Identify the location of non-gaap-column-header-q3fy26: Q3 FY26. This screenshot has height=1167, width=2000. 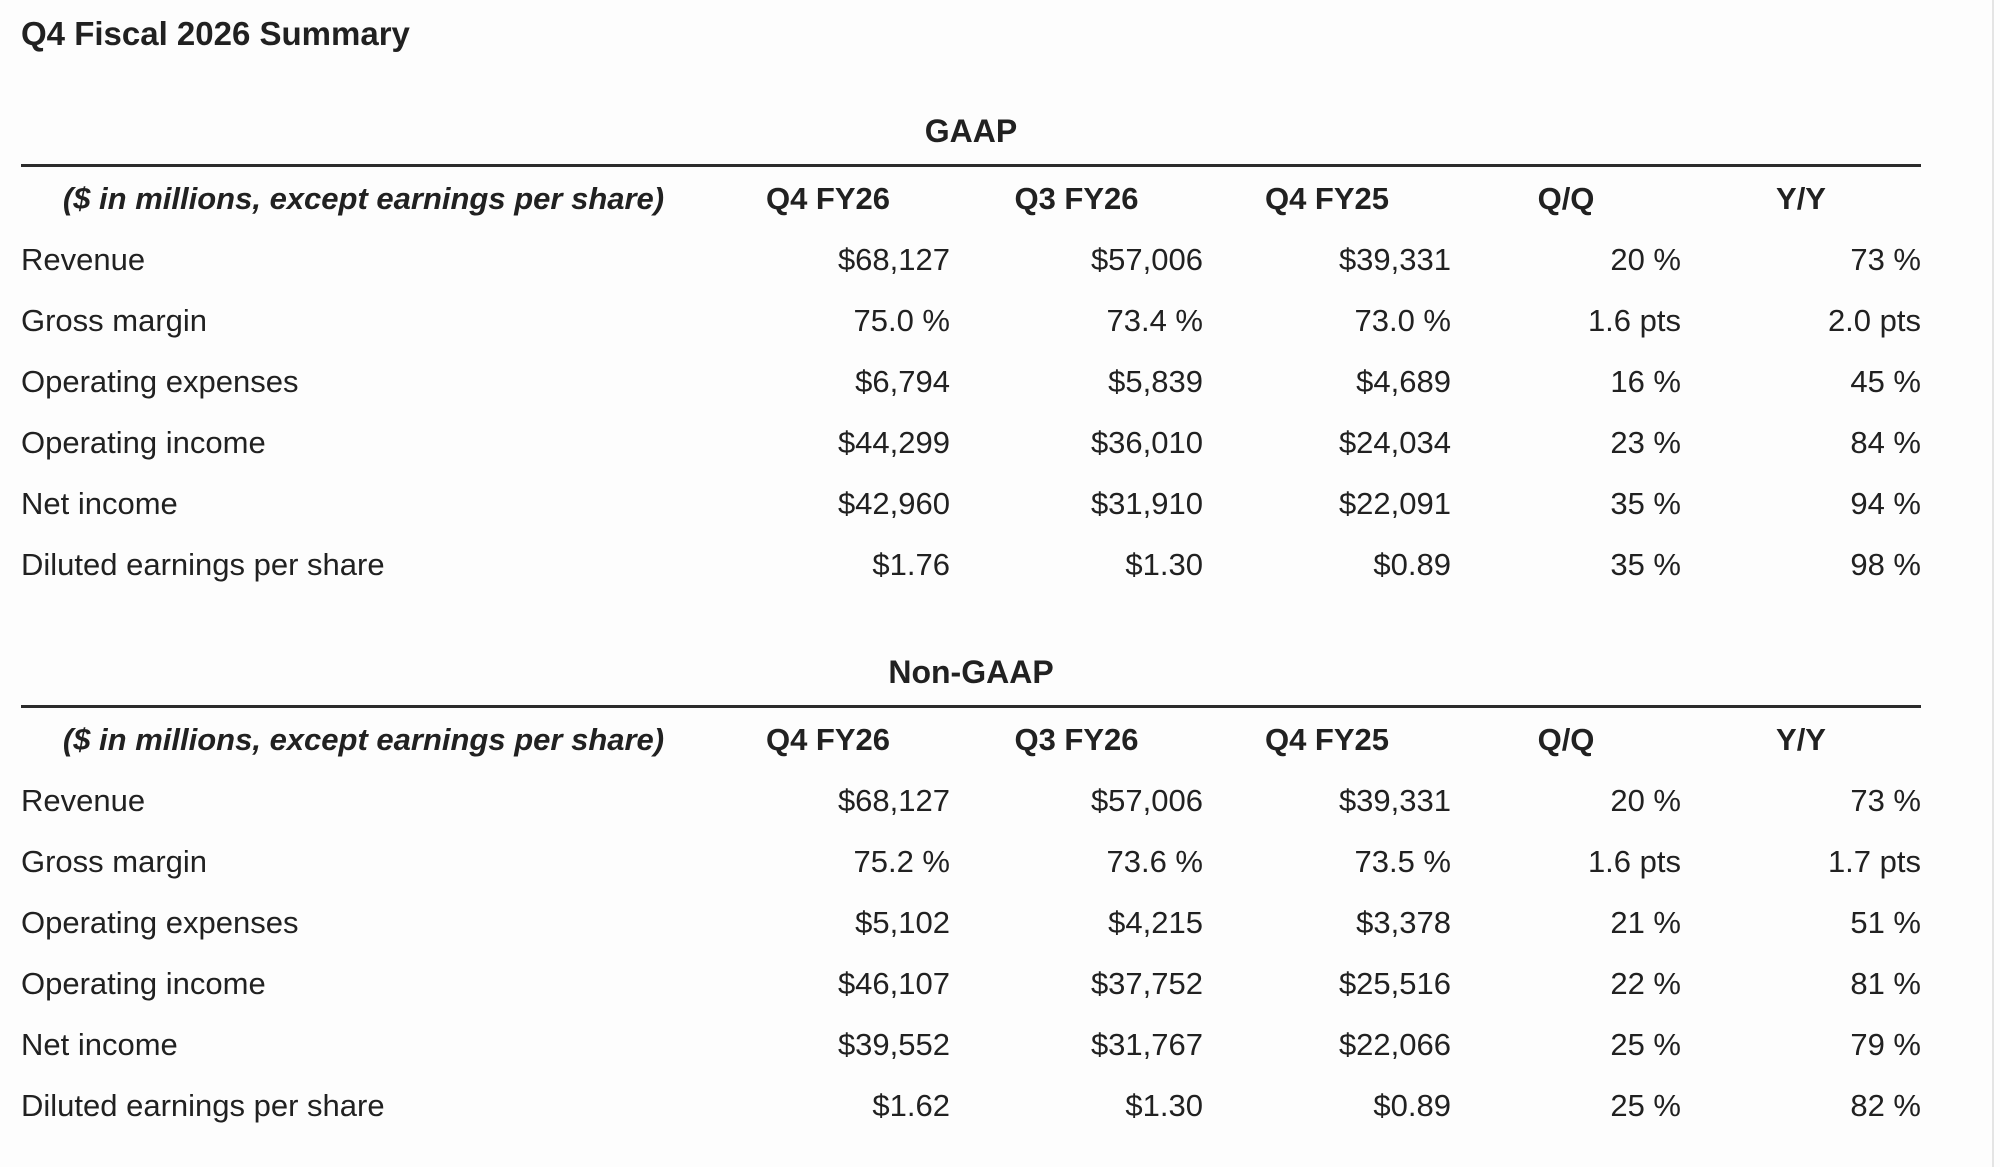
(1076, 739).